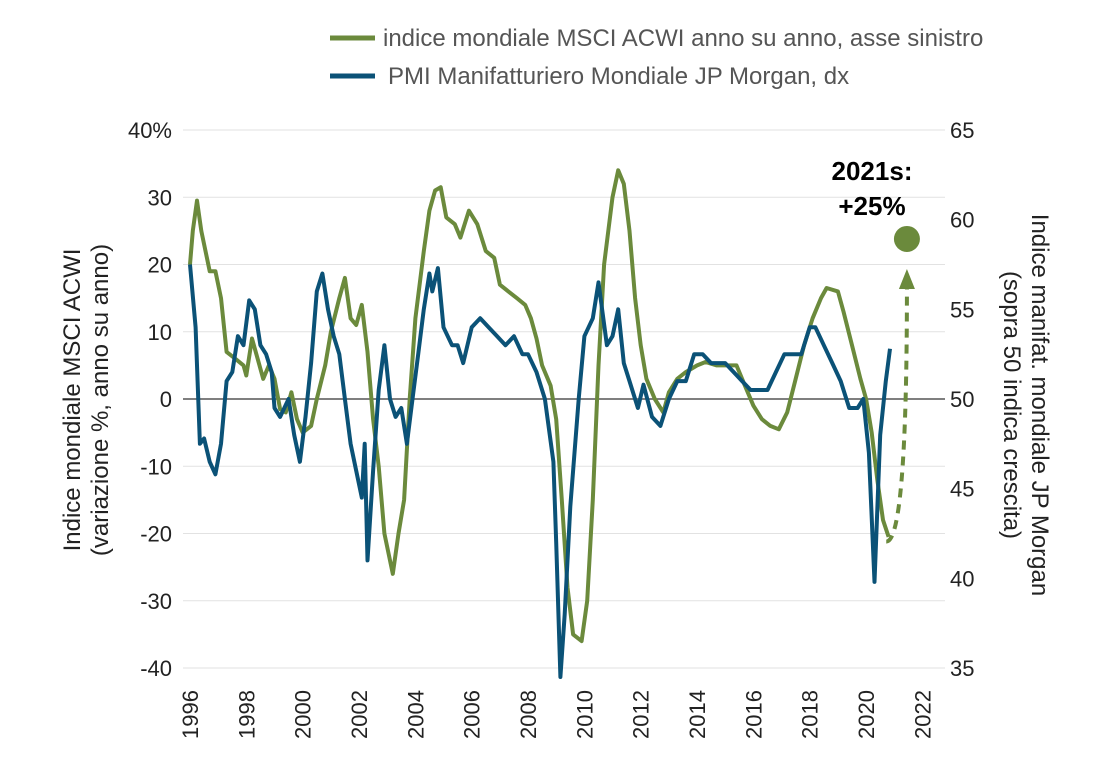 The height and width of the screenshot is (775, 1100). What do you see at coordinates (1039, 405) in the screenshot?
I see `right-axis-label-line1: Indice manifat. mondiale JP Morgan` at bounding box center [1039, 405].